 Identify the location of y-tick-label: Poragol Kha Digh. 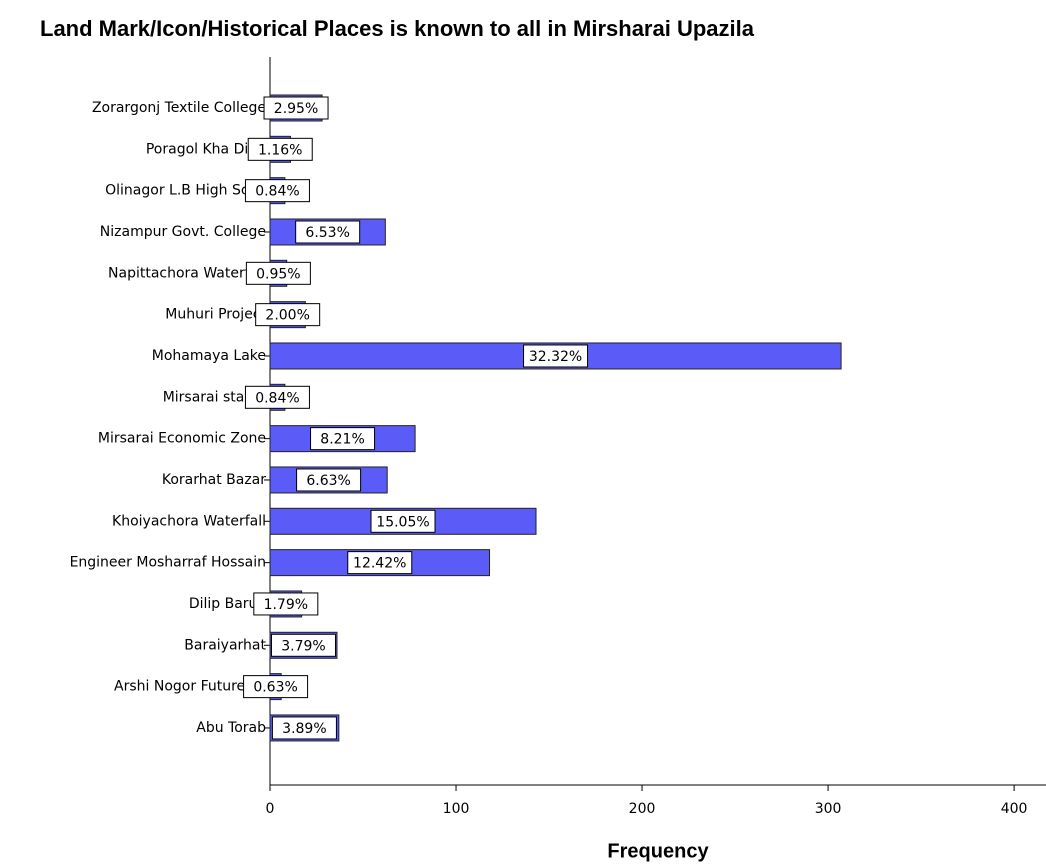
(206, 149).